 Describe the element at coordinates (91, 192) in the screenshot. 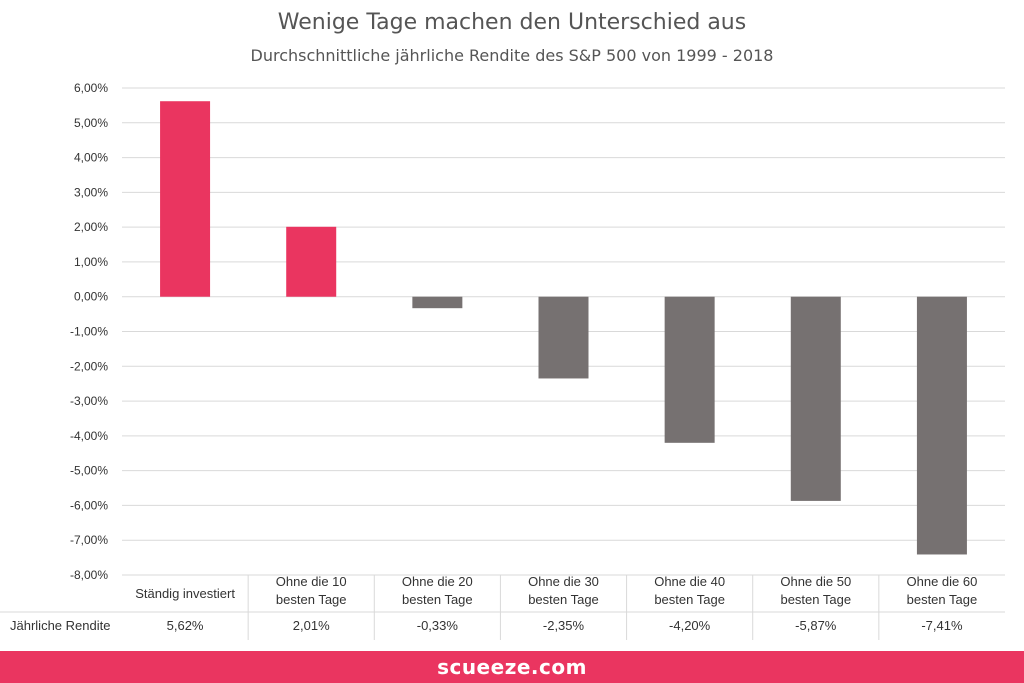

I see `y-tick-label: 3,00%` at that location.